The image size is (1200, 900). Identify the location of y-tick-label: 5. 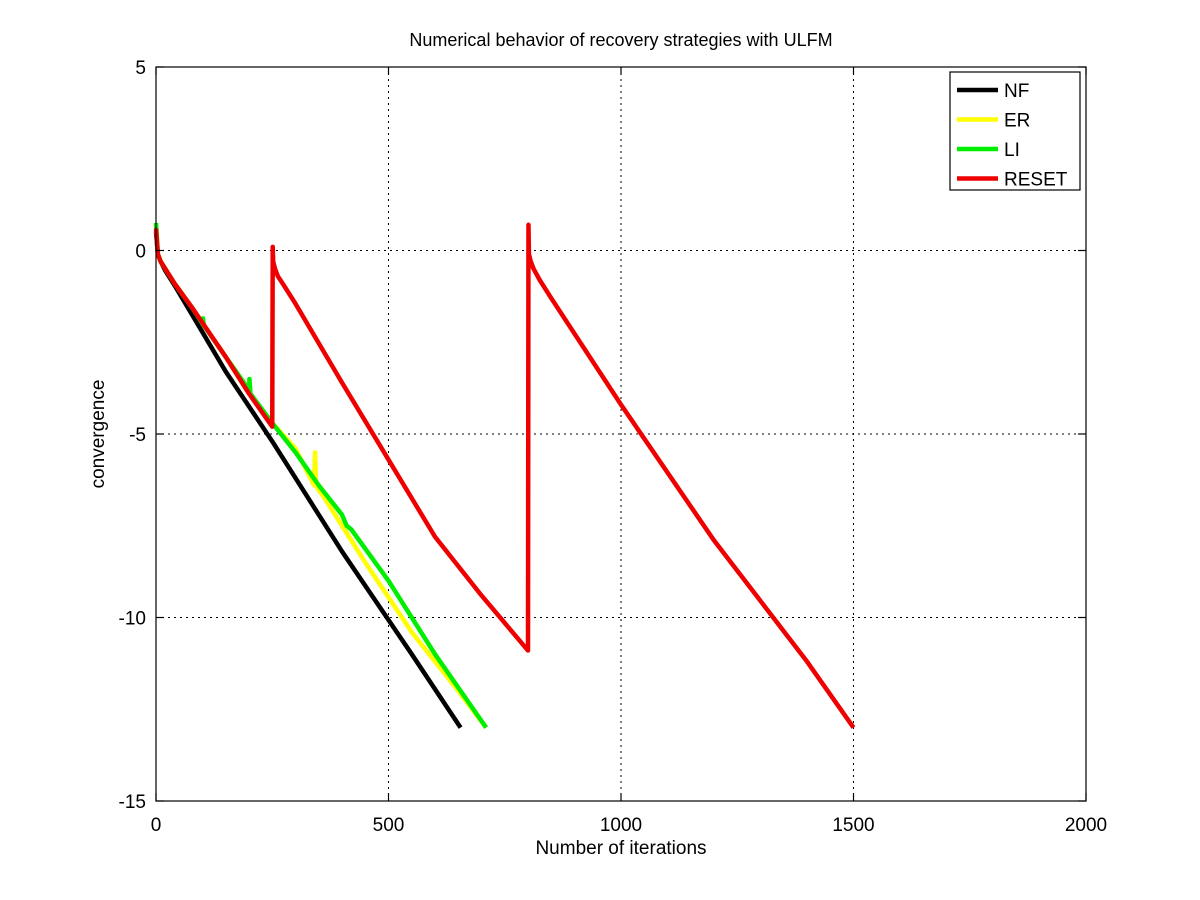
(140, 68).